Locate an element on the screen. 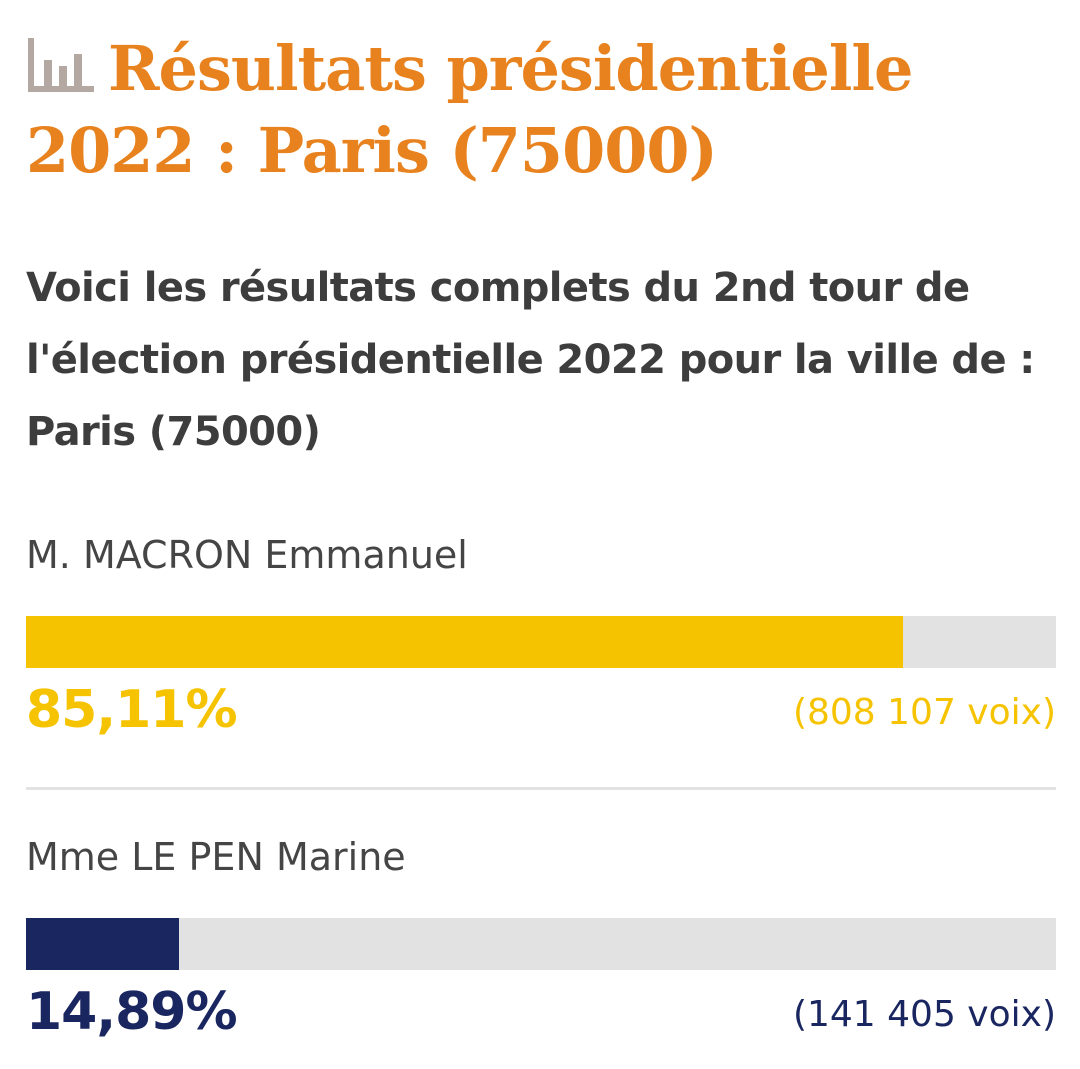 The image size is (1080, 1069). percent-value: 85,11% is located at coordinates (132, 710).